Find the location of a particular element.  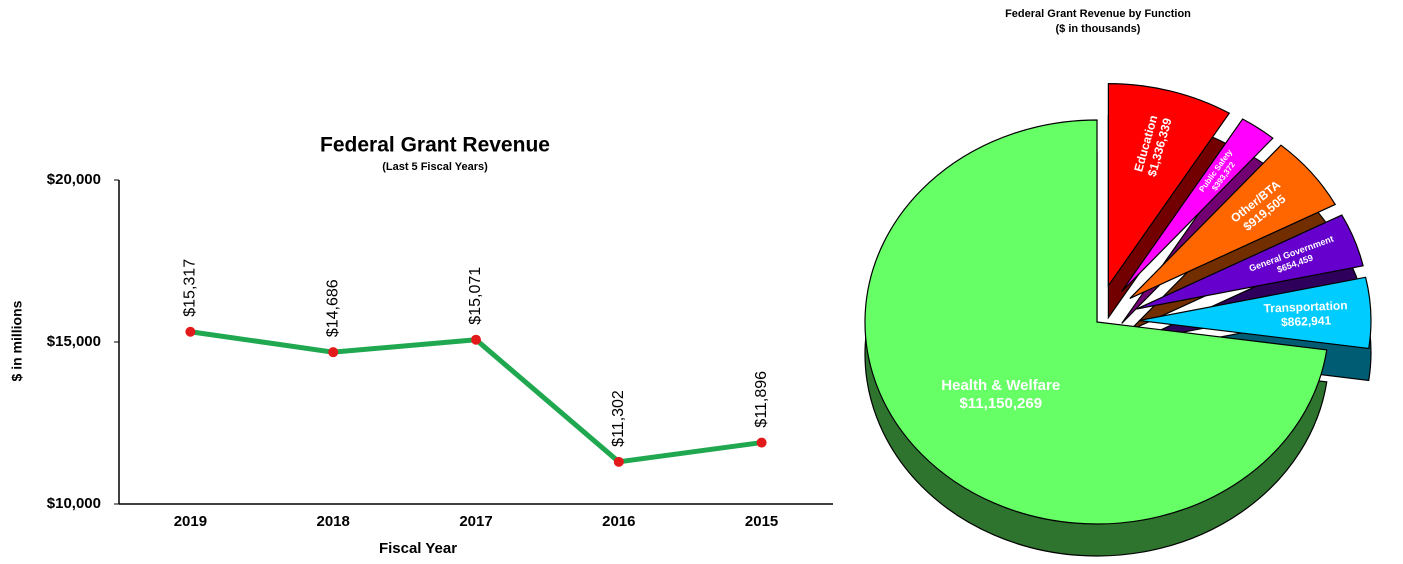

y-axis-label: $ in millions is located at coordinates (17, 340).